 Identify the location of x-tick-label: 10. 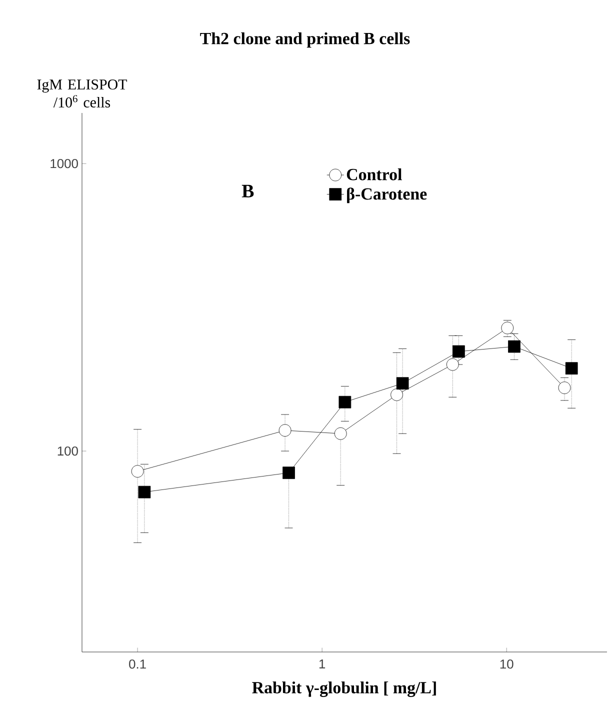
(507, 664).